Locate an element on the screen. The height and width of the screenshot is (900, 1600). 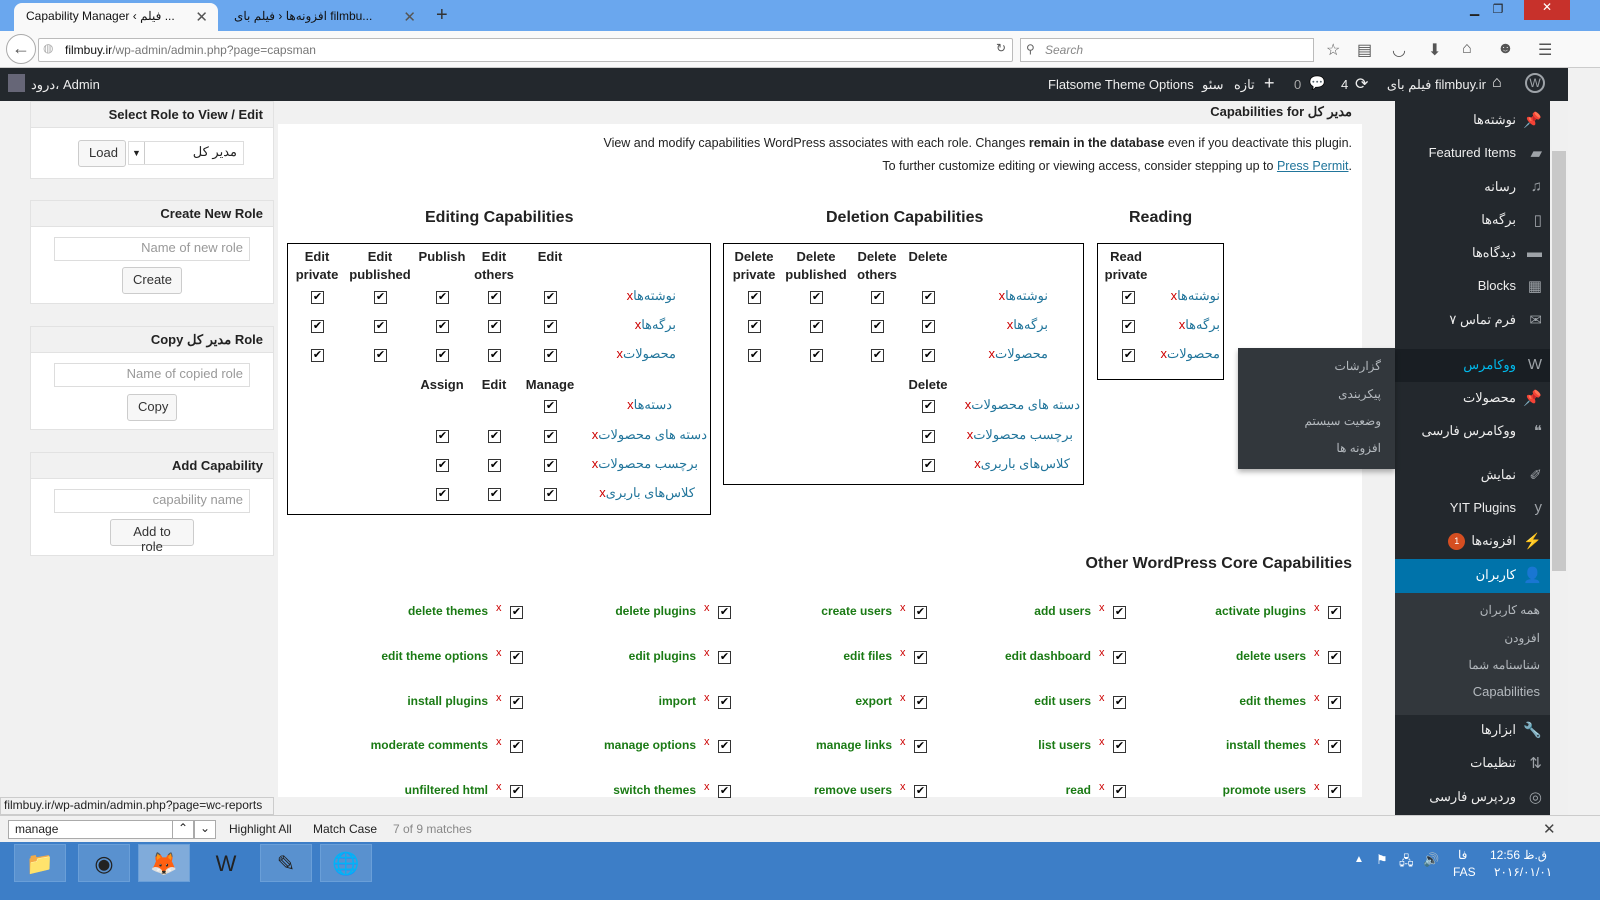
plus-icon: + is located at coordinates (1269, 83).